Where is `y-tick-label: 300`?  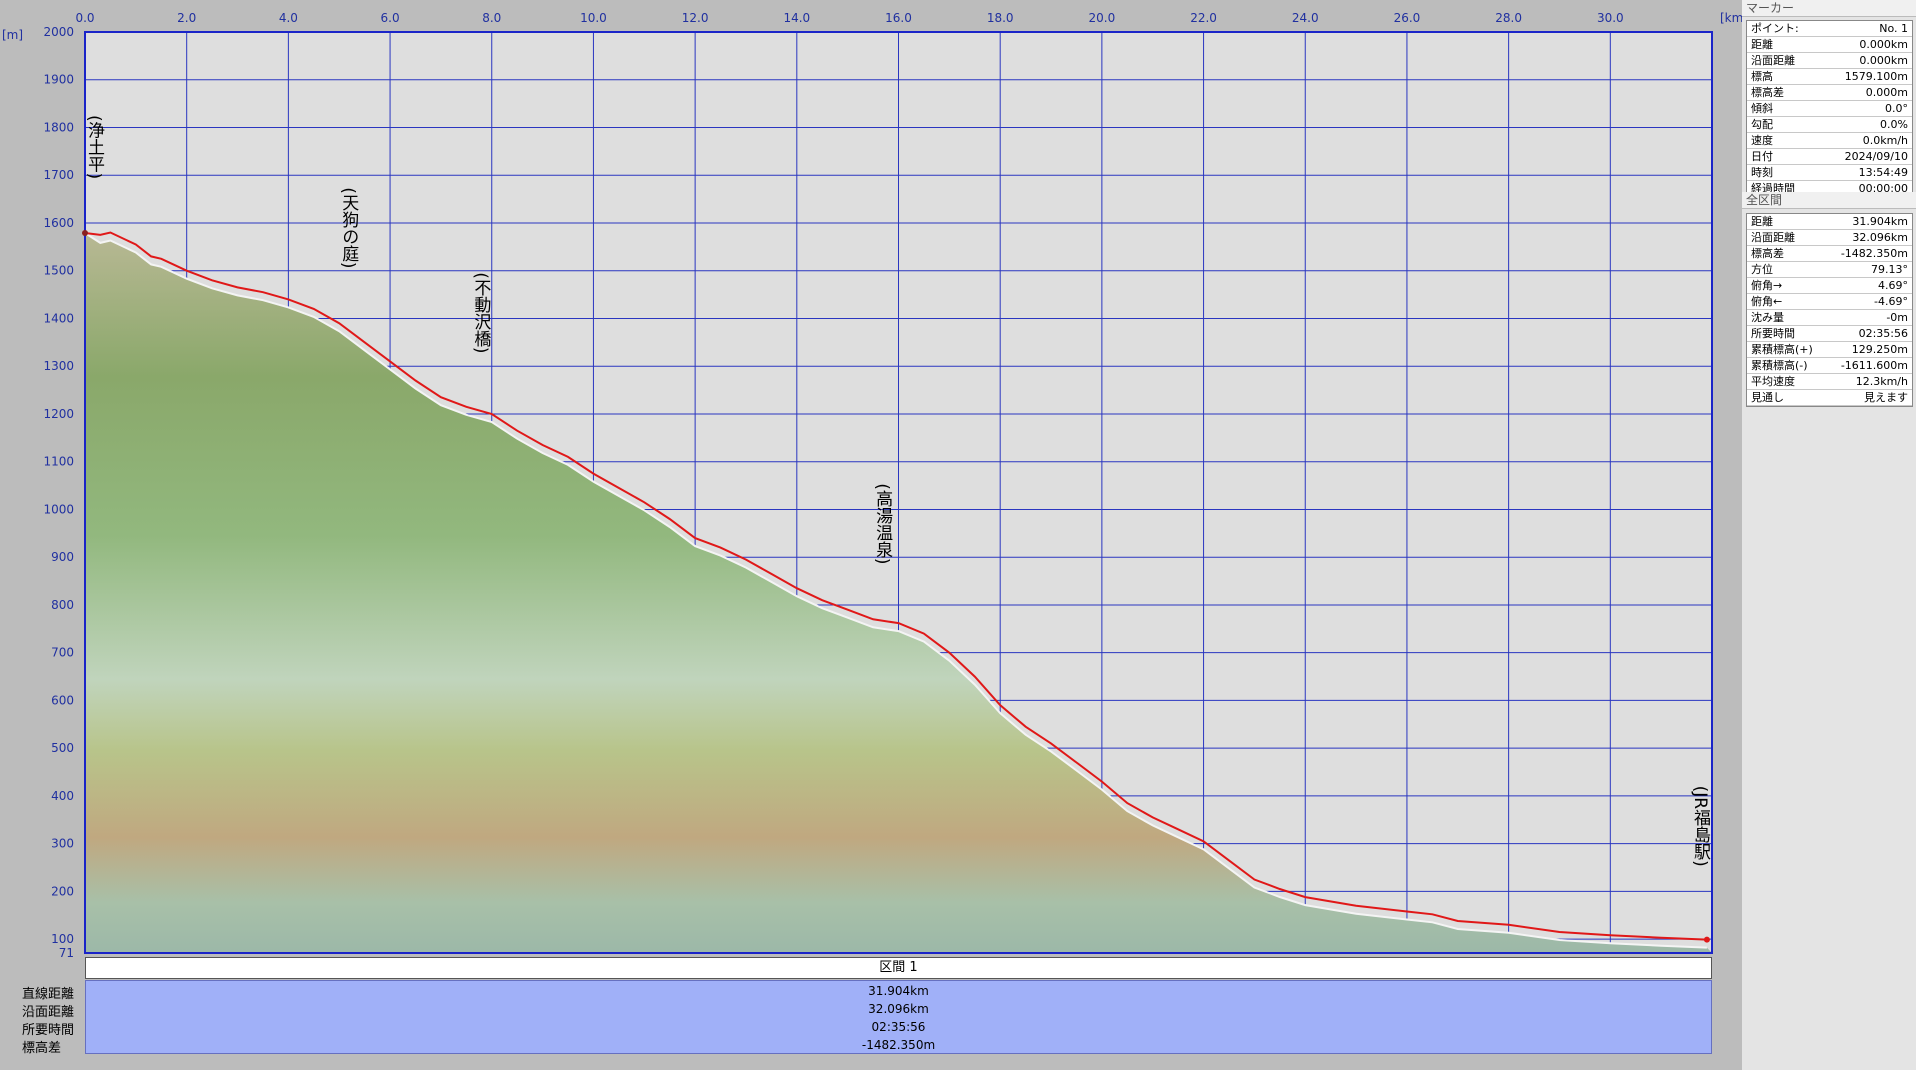 y-tick-label: 300 is located at coordinates (62, 844).